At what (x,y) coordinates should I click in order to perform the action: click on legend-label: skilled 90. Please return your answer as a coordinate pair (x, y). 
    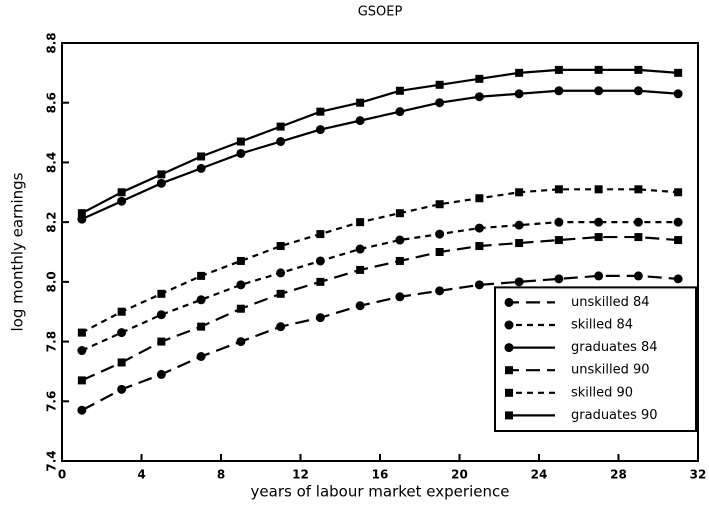
    Looking at the image, I should click on (602, 392).